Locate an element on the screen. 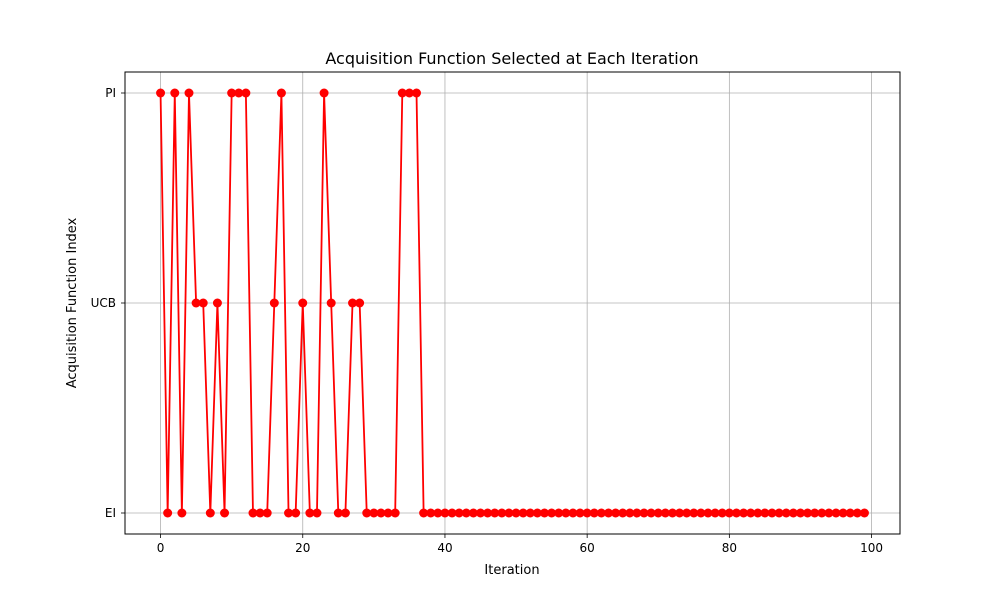 The image size is (1000, 600). y-axis-ticks: EI UCB PI is located at coordinates (108, 303).